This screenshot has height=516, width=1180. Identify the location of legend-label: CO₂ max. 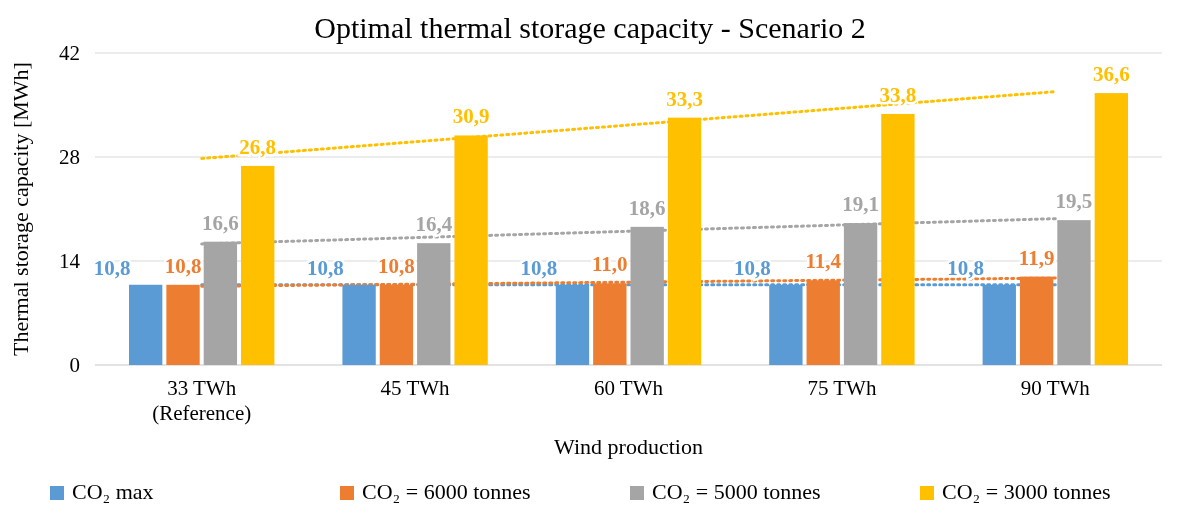
(113, 491).